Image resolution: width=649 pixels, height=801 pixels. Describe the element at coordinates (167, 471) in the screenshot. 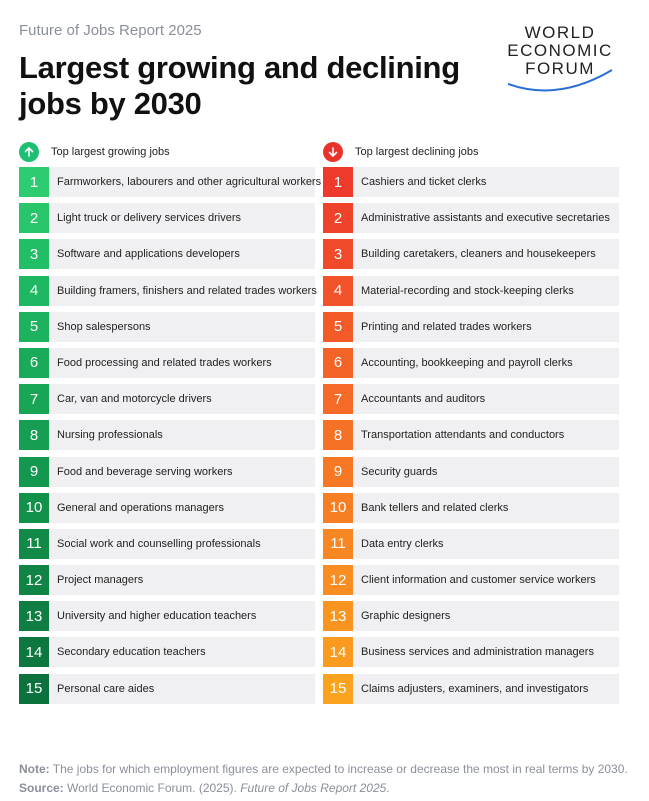

I see `growing-job-row: 9 Food and beverage serving workers` at that location.